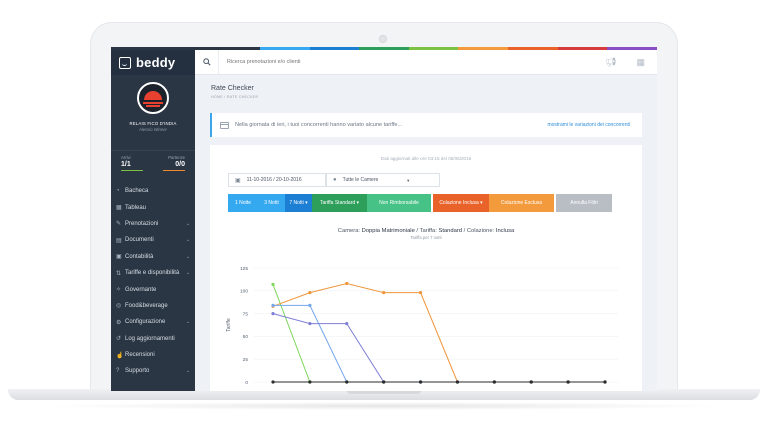 The height and width of the screenshot is (430, 768). Describe the element at coordinates (243, 203) in the screenshot. I see `filter-button-1-notte: 1 Notte` at that location.